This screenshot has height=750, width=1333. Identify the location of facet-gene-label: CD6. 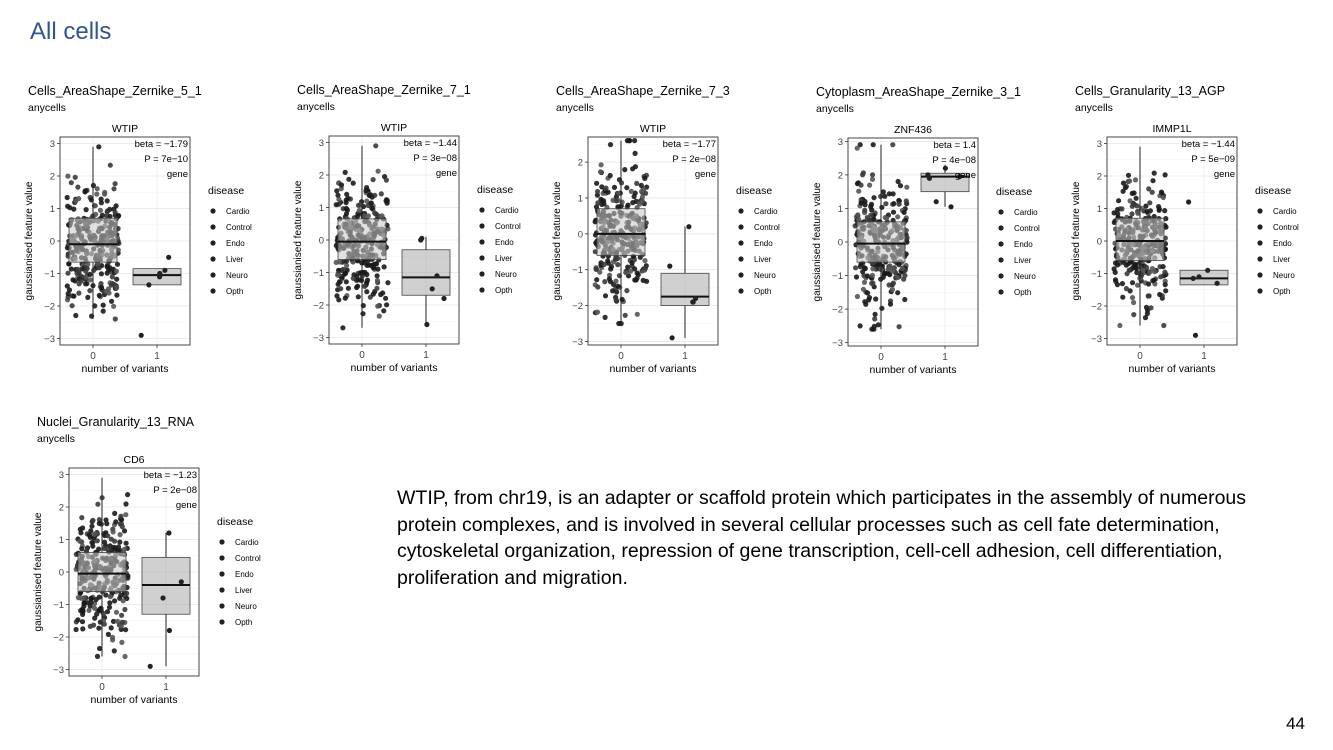
(133, 460).